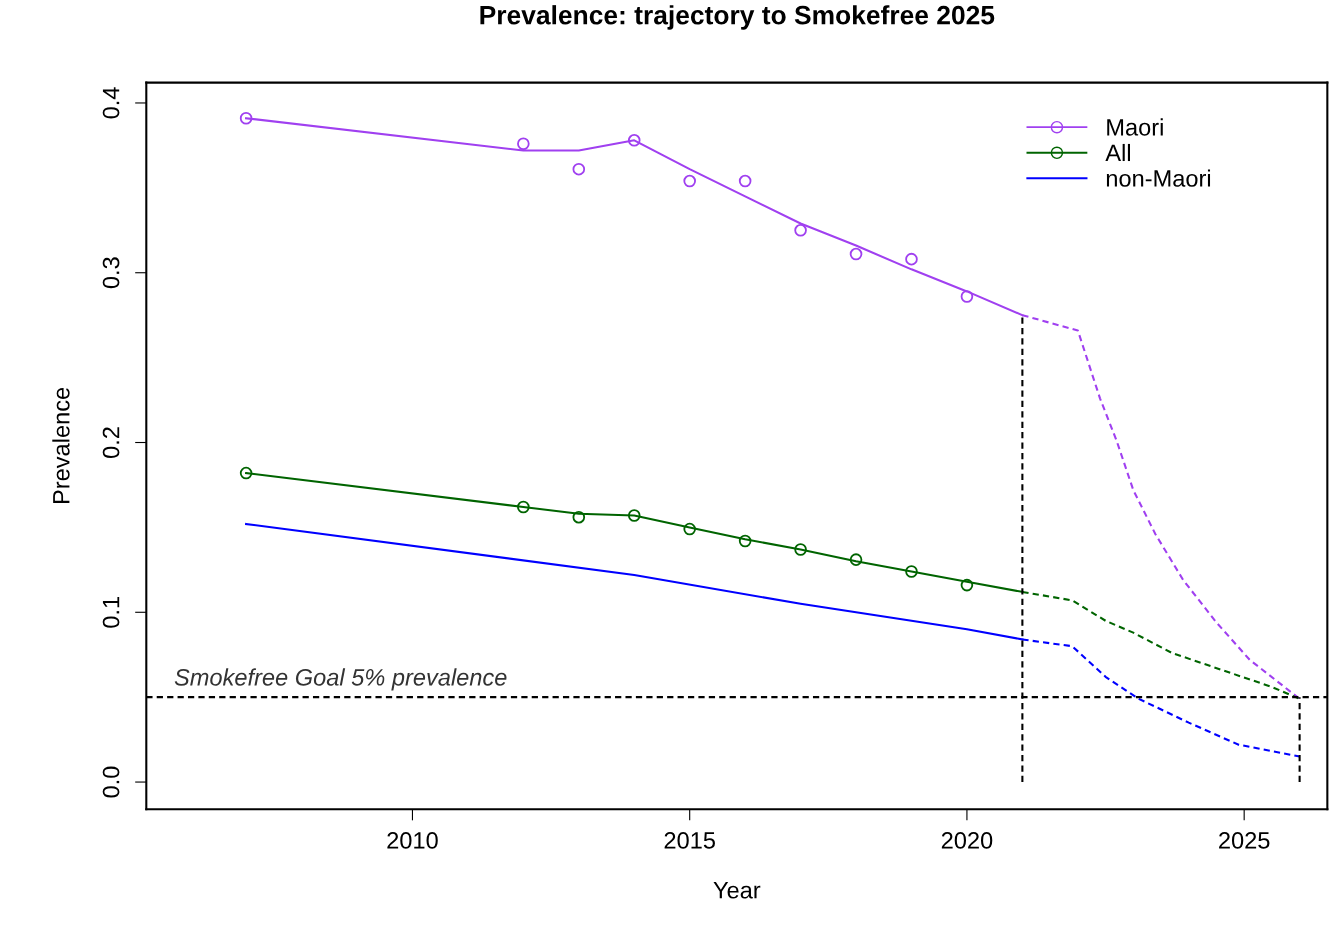  What do you see at coordinates (111, 273) in the screenshot?
I see `y-tick-label: 0.3` at bounding box center [111, 273].